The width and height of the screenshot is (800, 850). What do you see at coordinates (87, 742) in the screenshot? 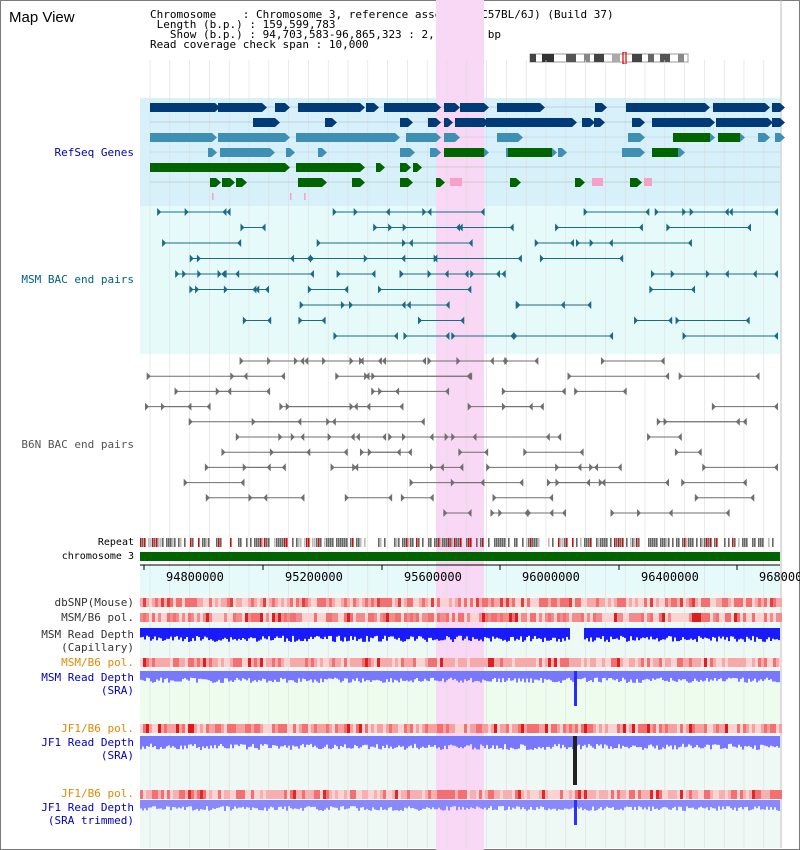
I see `track-label-jf1-depth-sra: JF1 Read Depth` at bounding box center [87, 742].